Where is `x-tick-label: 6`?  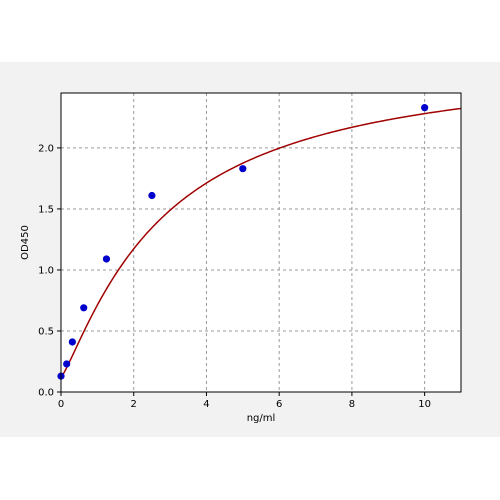
x-tick-label: 6 is located at coordinates (279, 404).